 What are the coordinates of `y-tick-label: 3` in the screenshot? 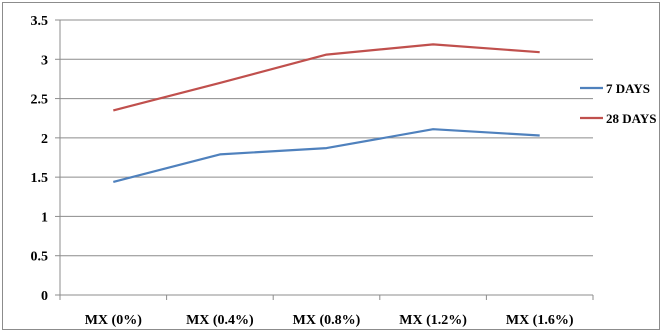 It's located at (44, 60).